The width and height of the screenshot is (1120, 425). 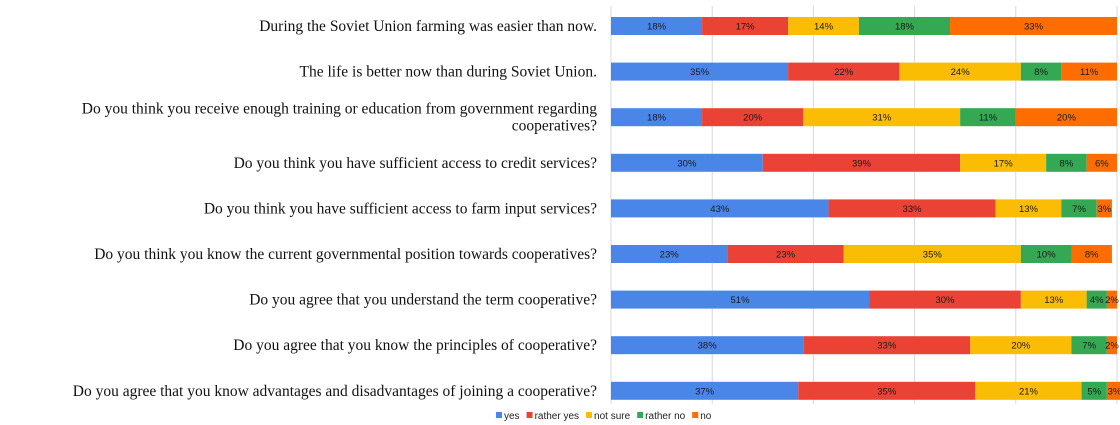 I want to click on bar-row: 18% 20% 31% 11% 20%, so click(x=864, y=117).